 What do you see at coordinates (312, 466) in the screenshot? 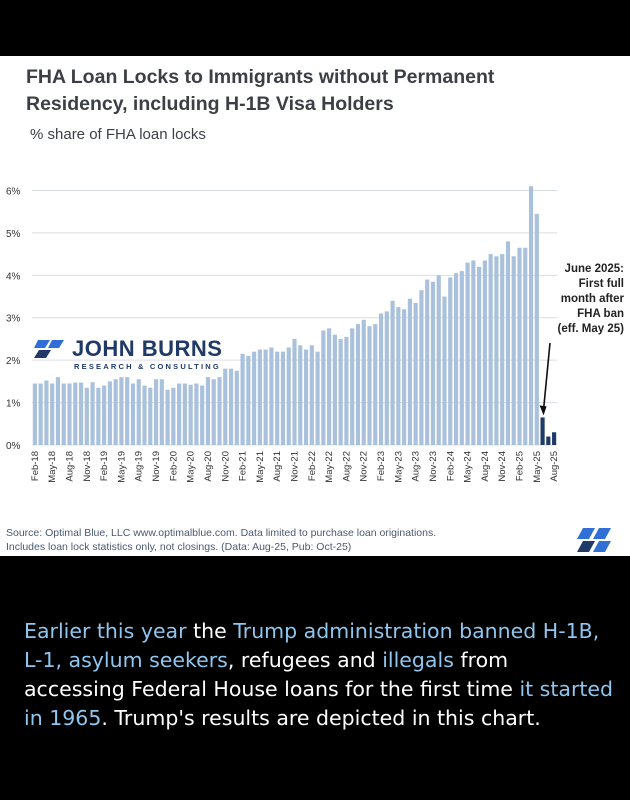
I see `x-tick-label: Feb-22` at bounding box center [312, 466].